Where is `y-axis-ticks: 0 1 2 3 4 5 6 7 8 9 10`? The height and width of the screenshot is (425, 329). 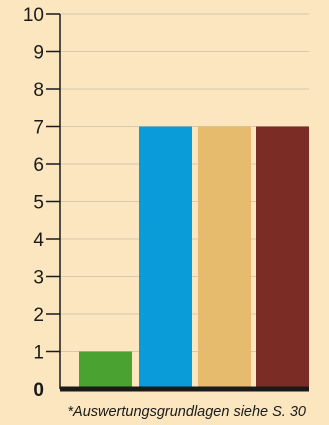 y-axis-ticks: 0 1 2 3 4 5 6 7 8 9 10 is located at coordinates (41, 203).